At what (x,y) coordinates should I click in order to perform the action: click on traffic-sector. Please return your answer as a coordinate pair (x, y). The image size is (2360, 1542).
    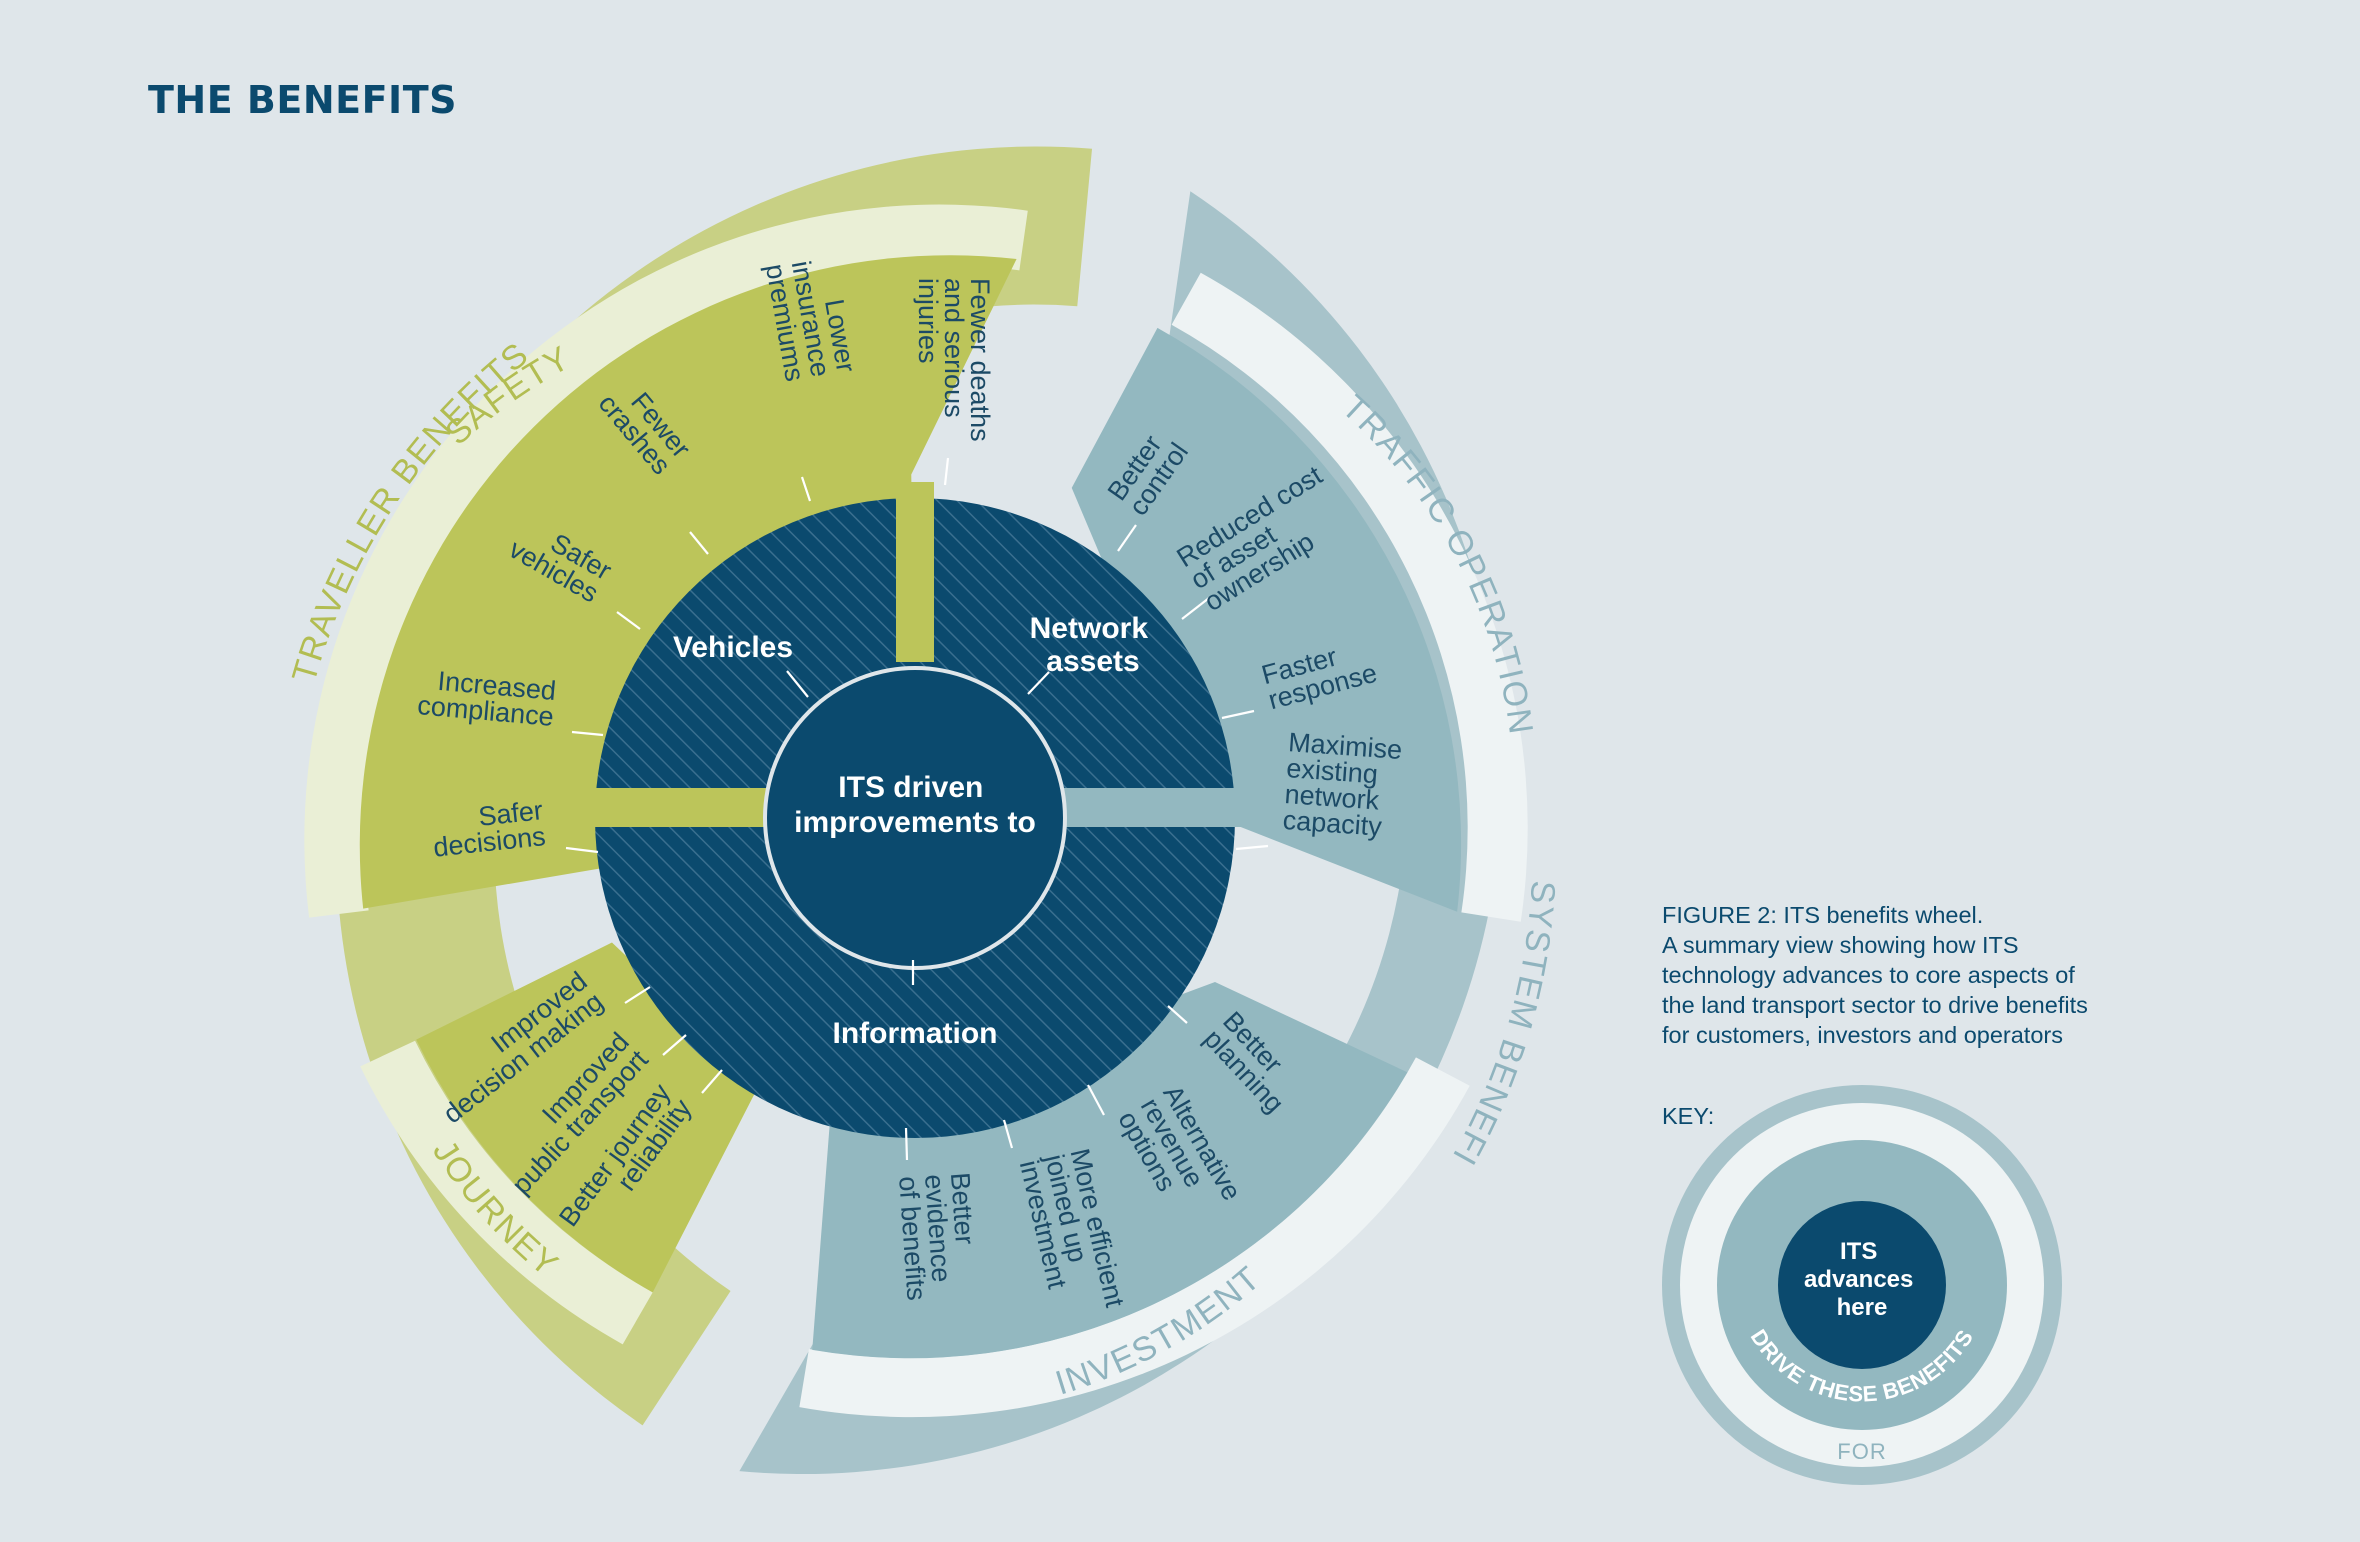
    Looking at the image, I should click on (1266, 619).